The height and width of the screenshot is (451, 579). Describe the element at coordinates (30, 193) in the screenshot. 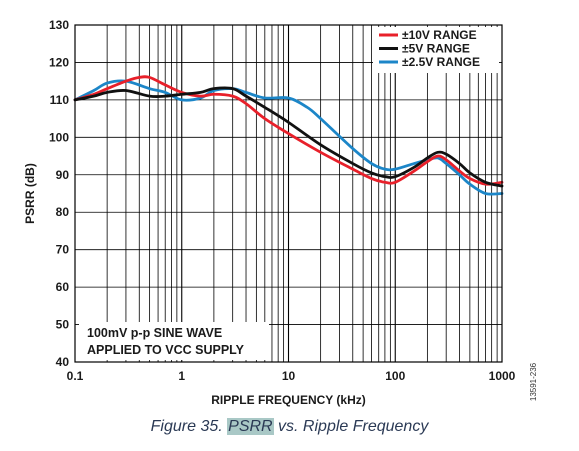

I see `y-axis-label: PSRR (dB)` at that location.